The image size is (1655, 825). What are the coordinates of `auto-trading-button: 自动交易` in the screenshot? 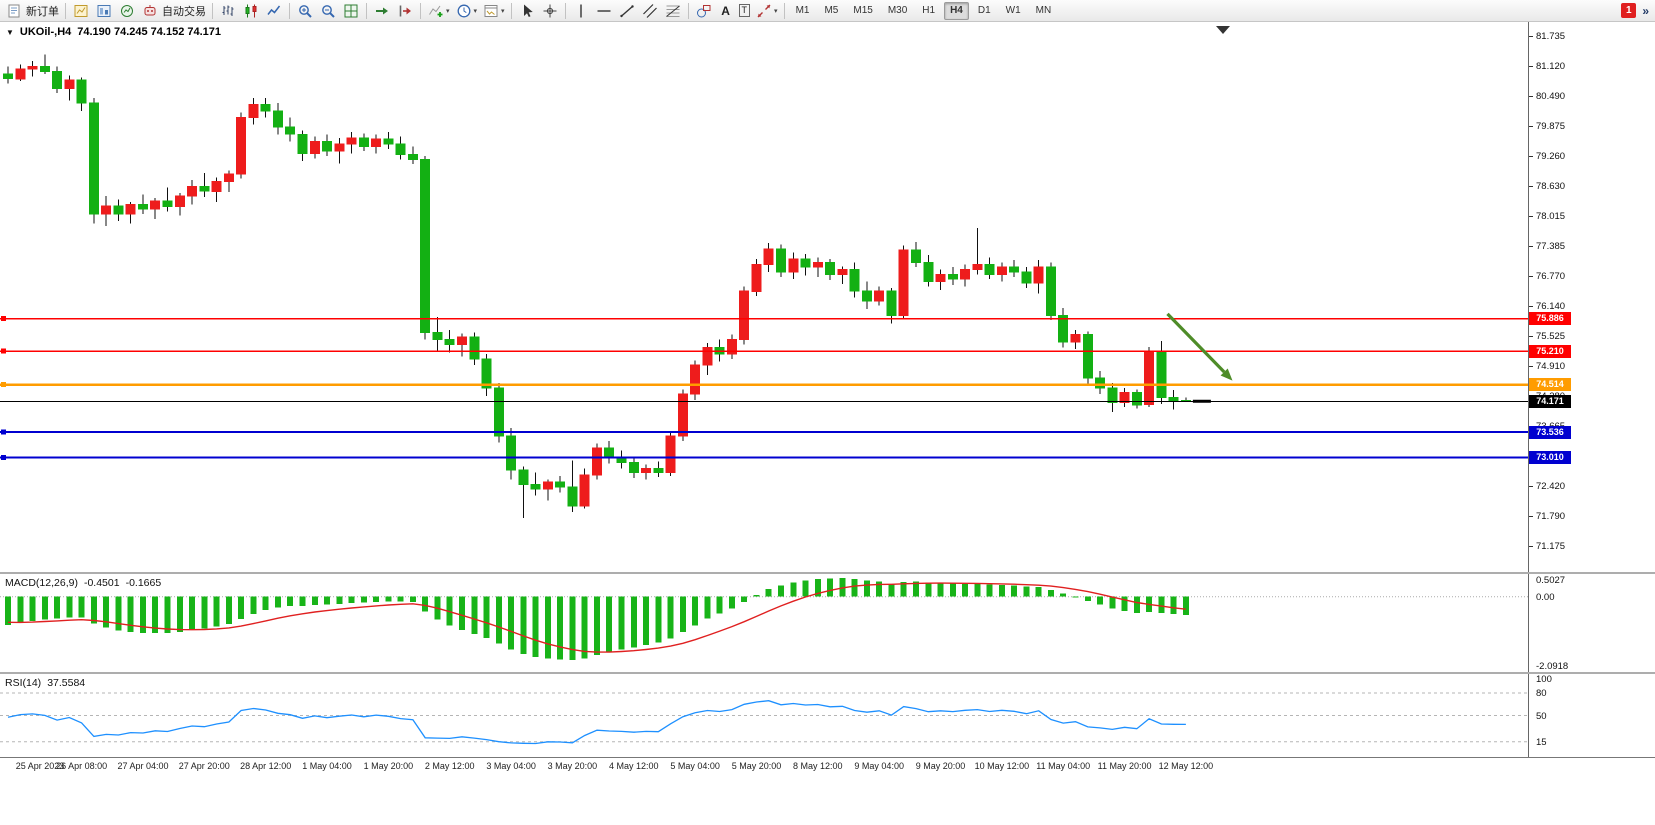 It's located at (173, 10).